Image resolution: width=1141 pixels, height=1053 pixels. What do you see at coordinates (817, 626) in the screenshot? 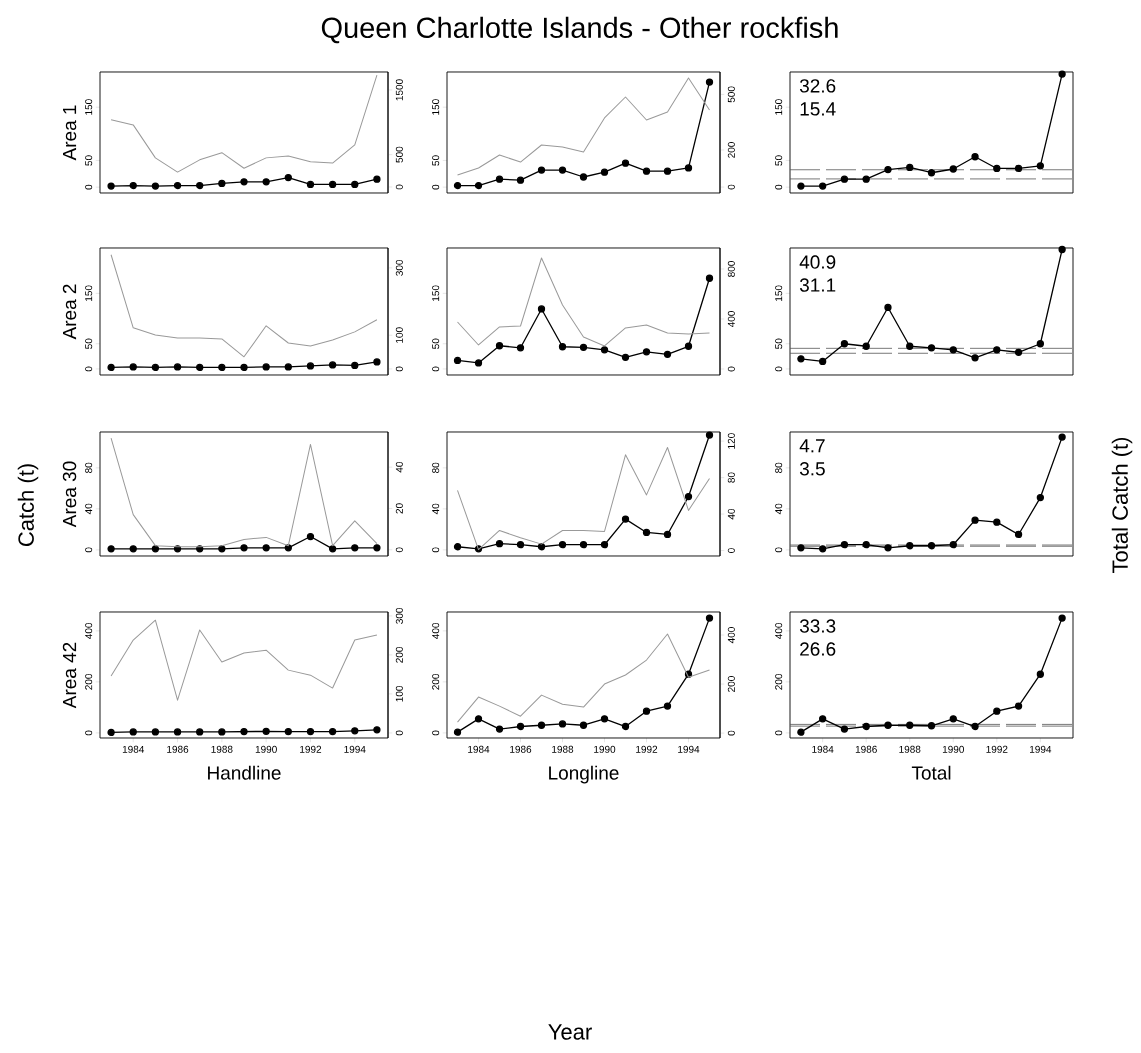
I see `annotation: 33.3` at bounding box center [817, 626].